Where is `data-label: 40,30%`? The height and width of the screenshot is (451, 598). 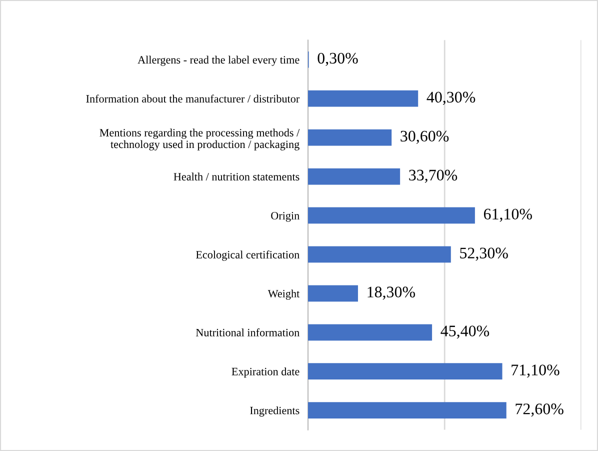
data-label: 40,30% is located at coordinates (451, 98).